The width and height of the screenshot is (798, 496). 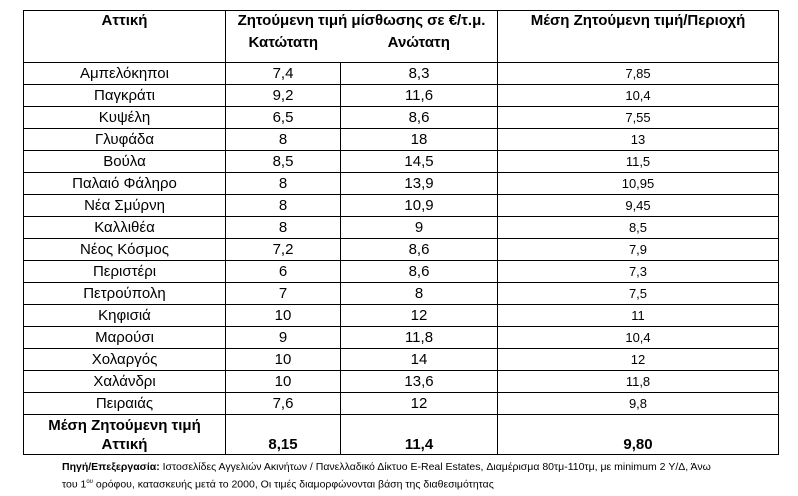 I want to click on data-row: Γλυφάδα 8 18 13, so click(x=401, y=139).